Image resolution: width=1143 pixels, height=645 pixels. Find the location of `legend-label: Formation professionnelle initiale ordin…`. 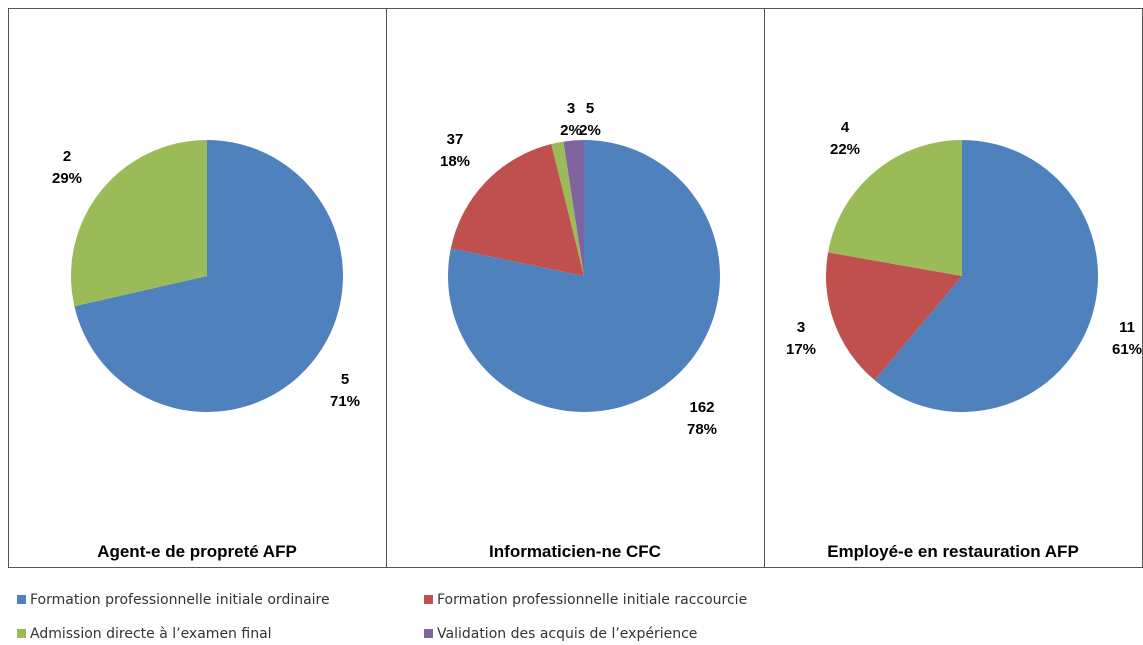

legend-label: Formation professionnelle initiale ordin… is located at coordinates (180, 600).